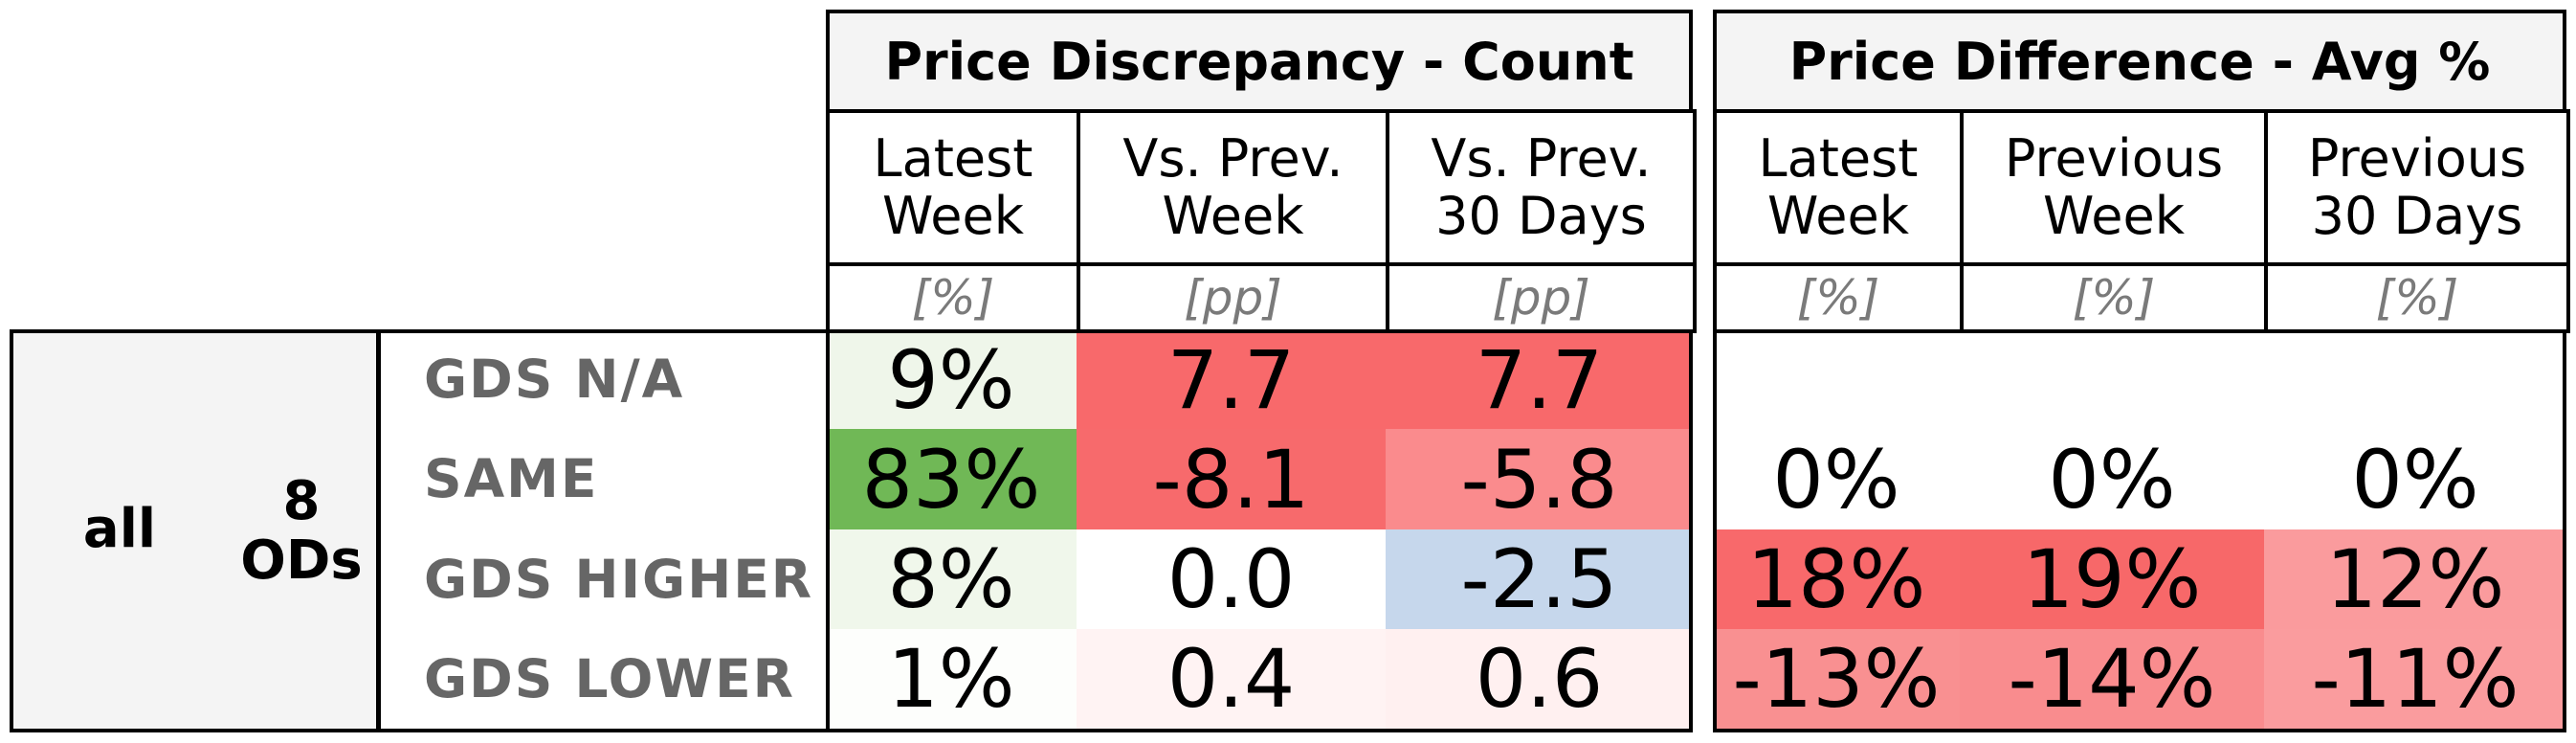  What do you see at coordinates (378, 530) in the screenshot?
I see `stub-divider` at bounding box center [378, 530].